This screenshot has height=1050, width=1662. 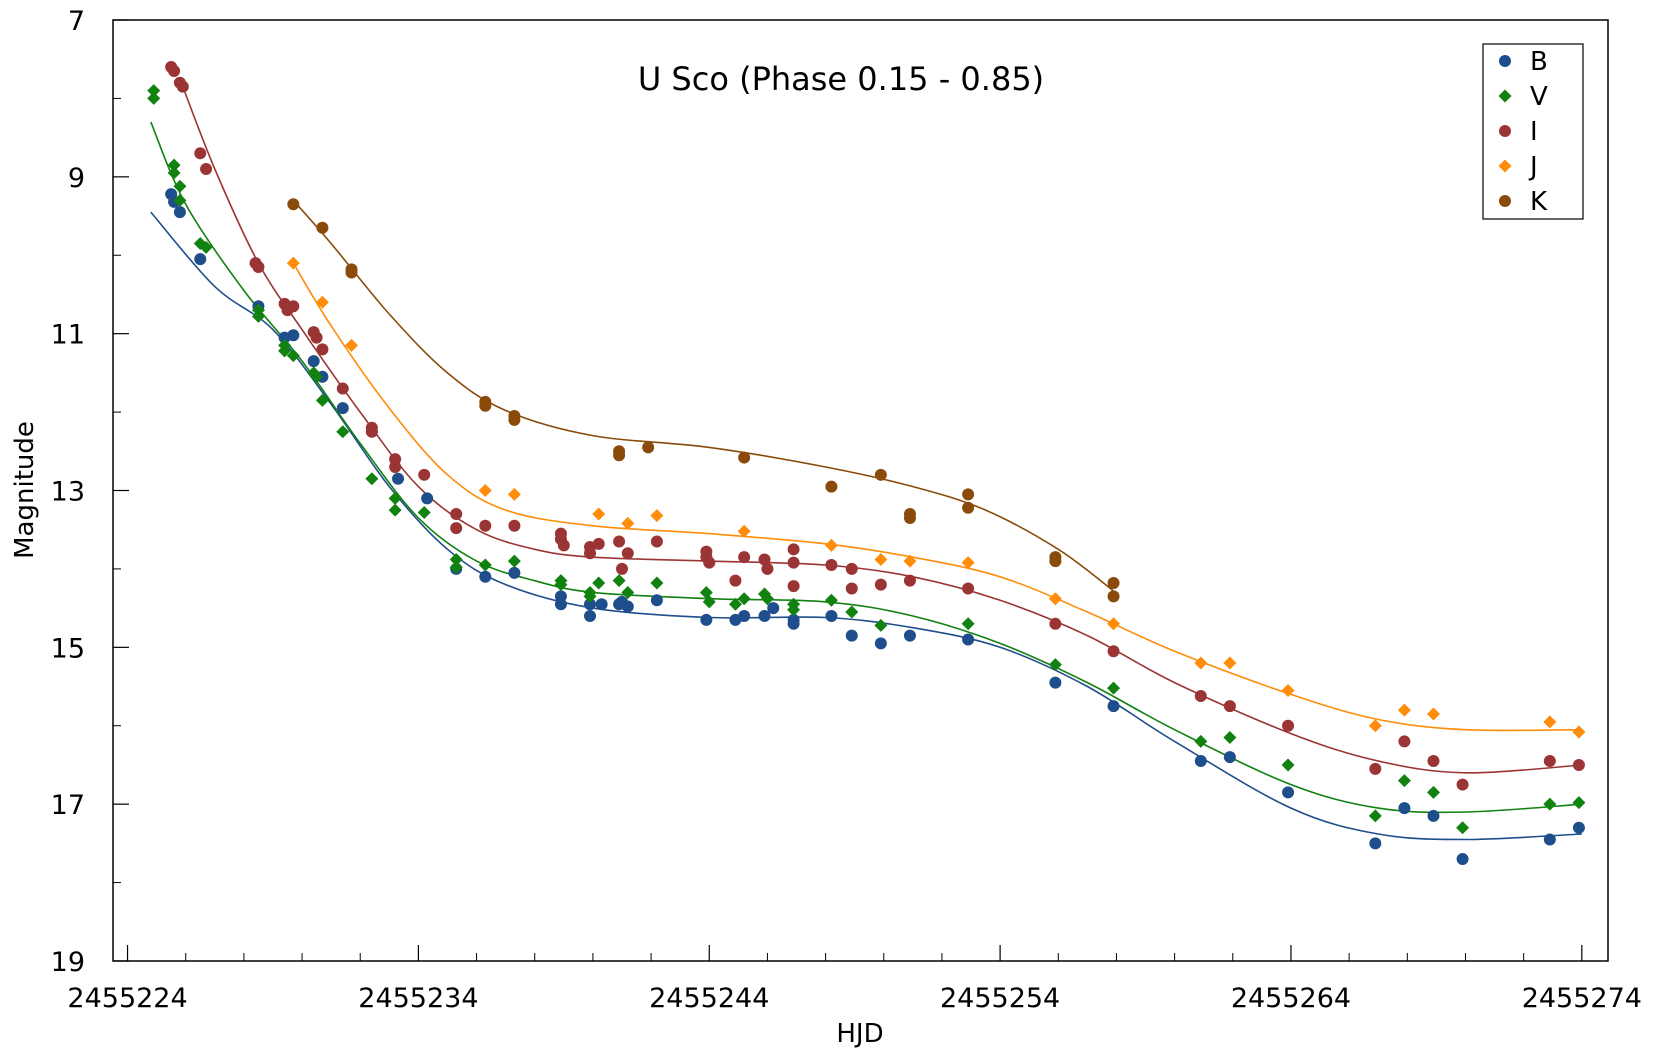 I want to click on legend-label-b: B, so click(x=1539, y=62).